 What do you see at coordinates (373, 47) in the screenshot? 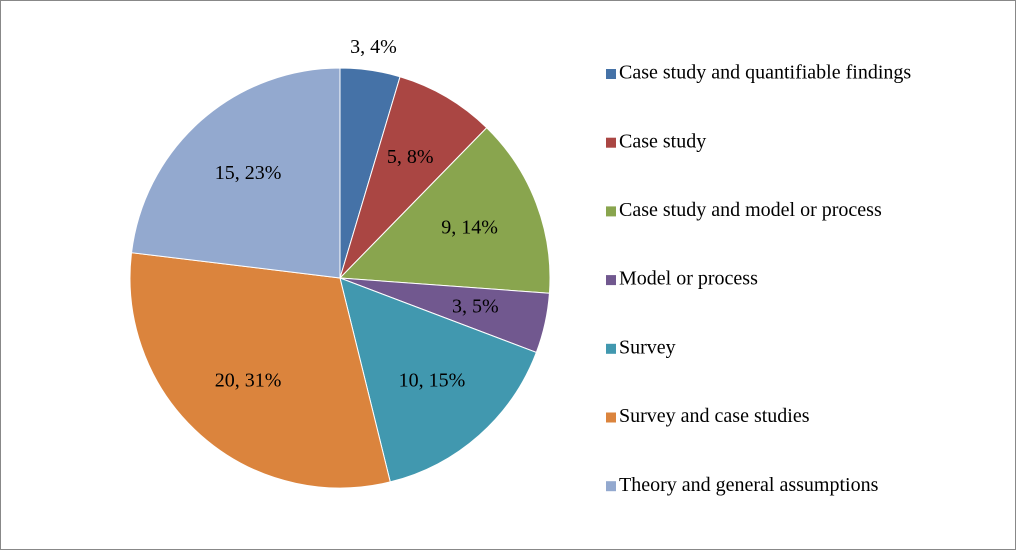
I see `data-label: 3, 4%` at bounding box center [373, 47].